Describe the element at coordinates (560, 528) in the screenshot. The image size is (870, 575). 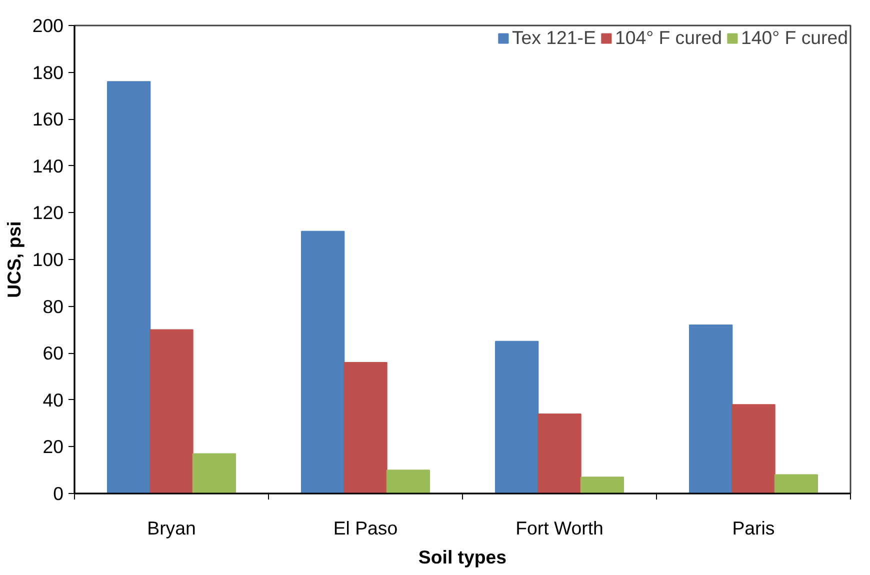
I see `x-tick-label: Fort Worth` at that location.